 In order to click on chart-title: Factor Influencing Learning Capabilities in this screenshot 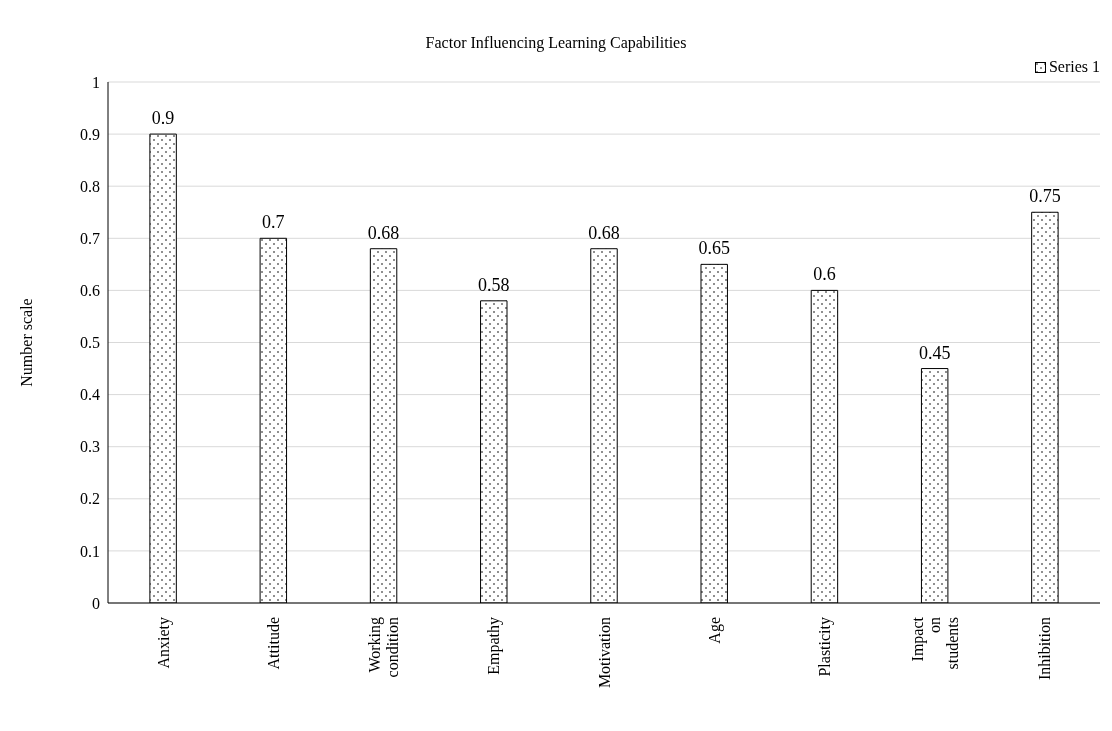, I will do `click(556, 43)`.